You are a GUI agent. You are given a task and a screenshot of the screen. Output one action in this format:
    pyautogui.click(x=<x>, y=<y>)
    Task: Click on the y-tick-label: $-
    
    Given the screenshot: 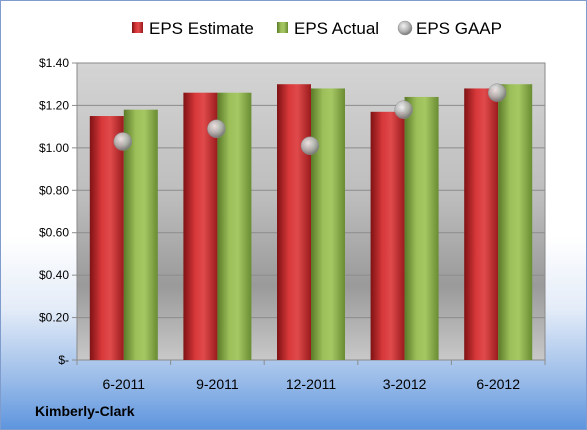 What is the action you would take?
    pyautogui.click(x=63, y=360)
    